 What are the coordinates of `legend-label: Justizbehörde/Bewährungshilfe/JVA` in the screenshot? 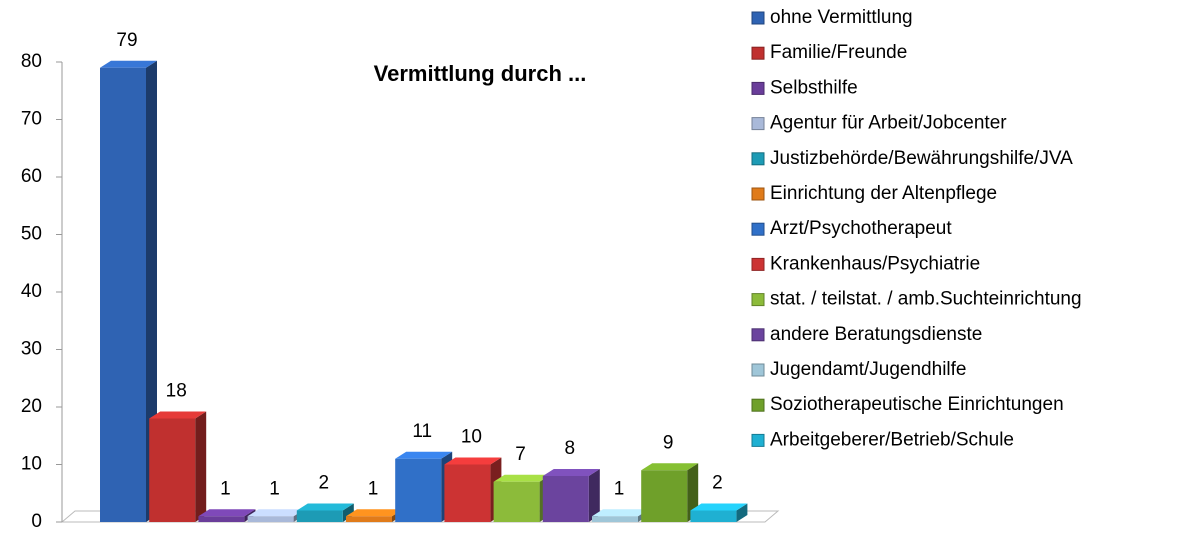 It's located at (921, 158).